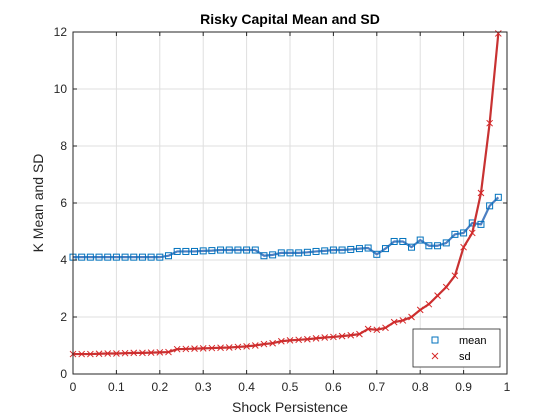  Describe the element at coordinates (38, 203) in the screenshot. I see `y-axis-label: K Mean and SD` at that location.